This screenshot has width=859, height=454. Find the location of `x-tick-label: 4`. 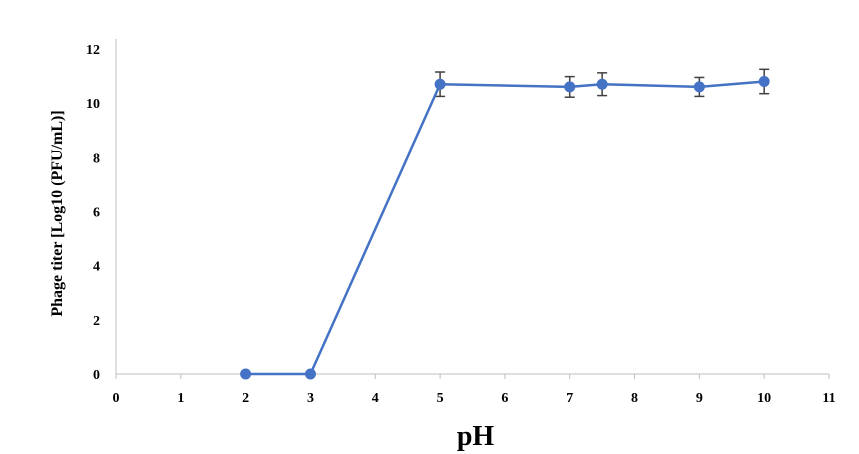

x-tick-label: 4 is located at coordinates (375, 398).